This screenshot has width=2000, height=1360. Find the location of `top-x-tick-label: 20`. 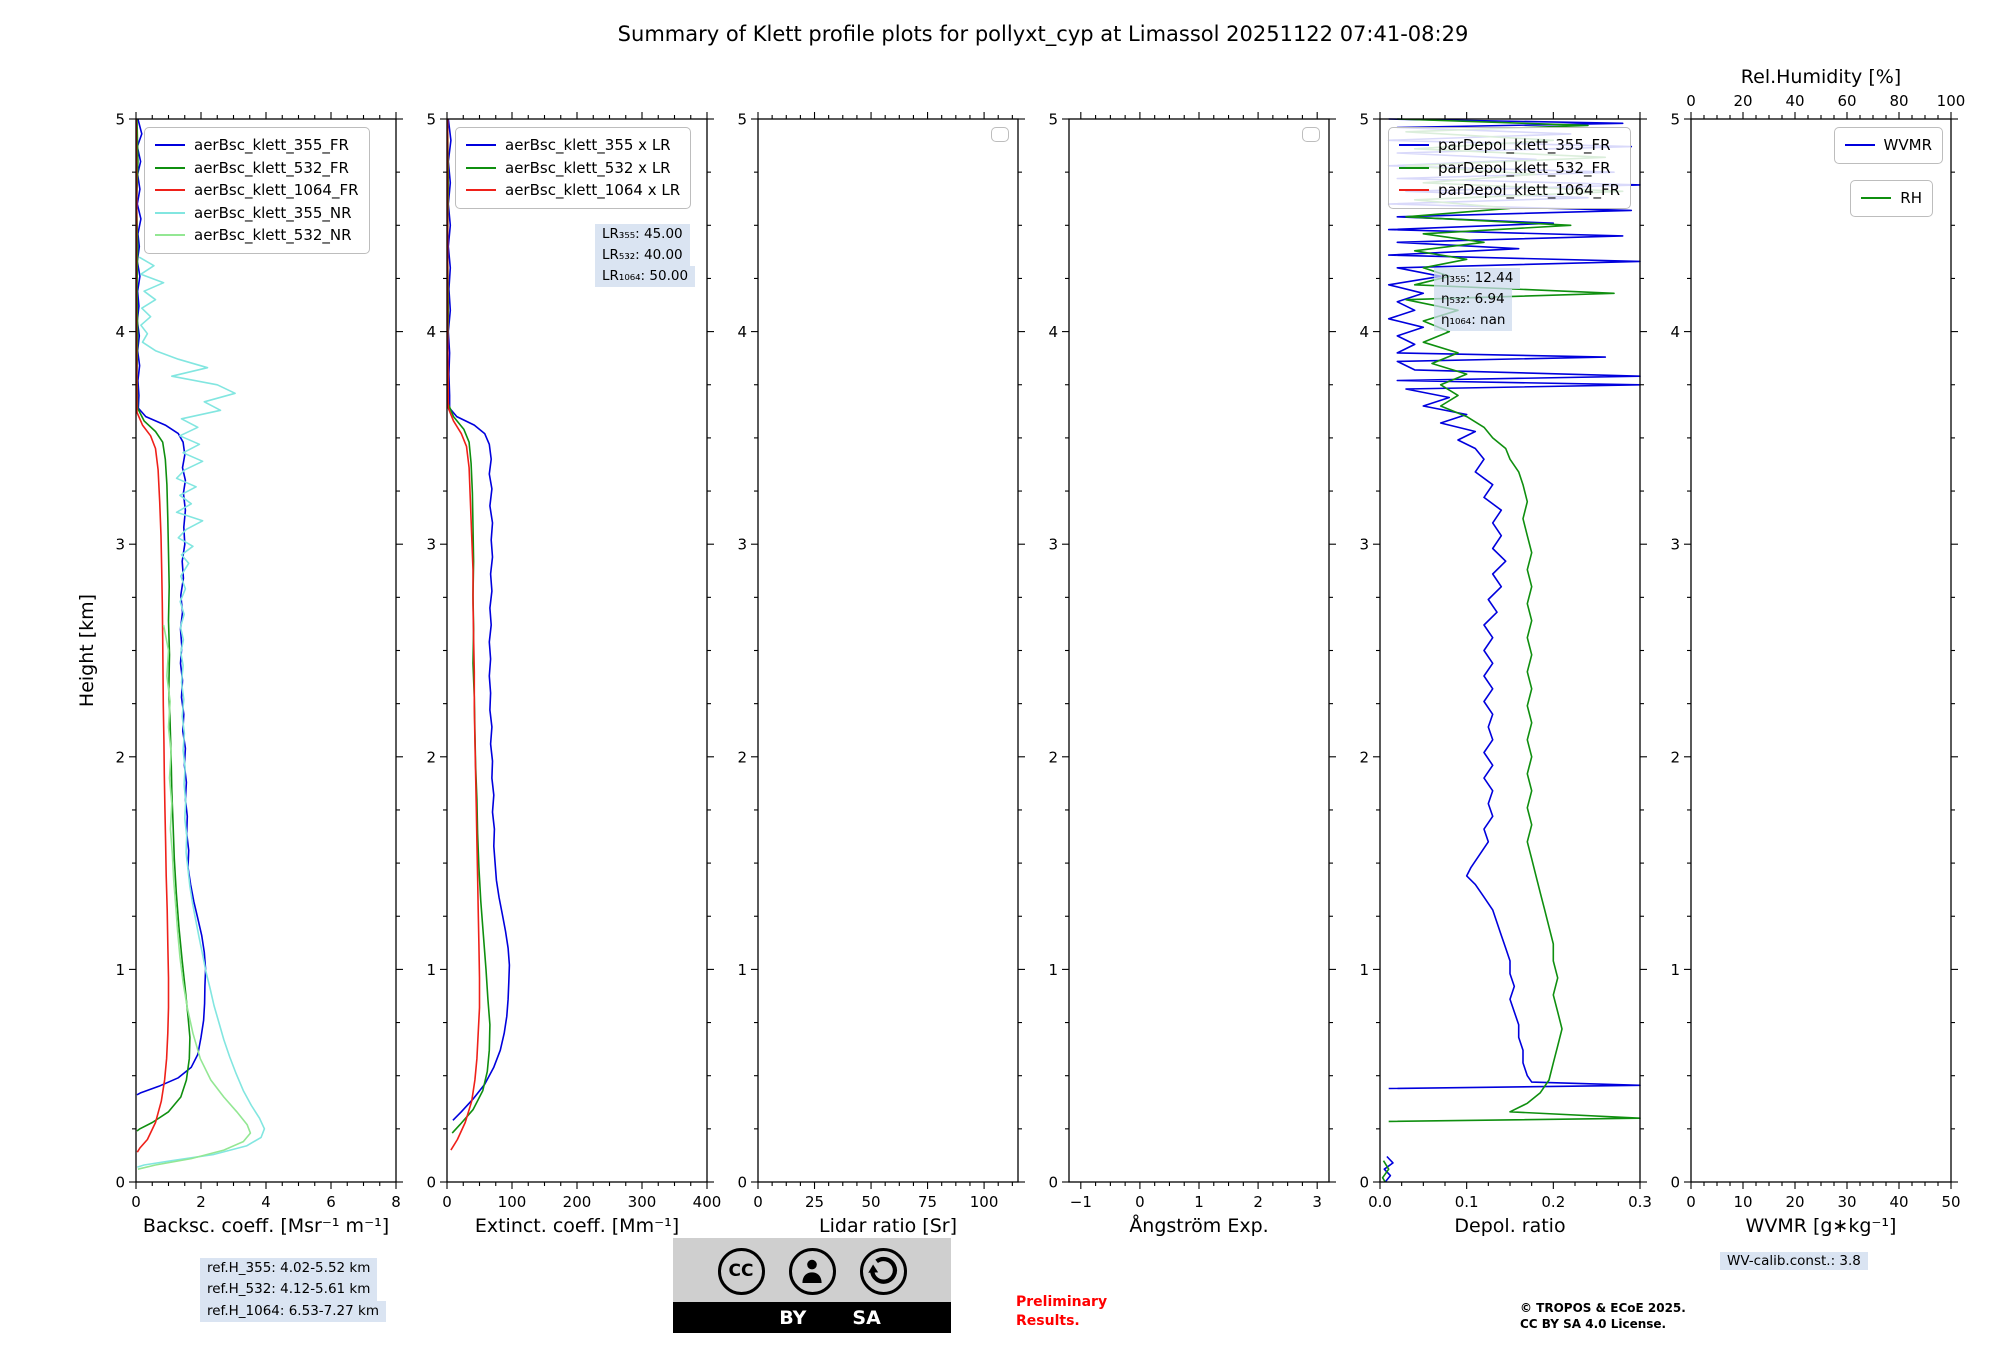

top-x-tick-label: 20 is located at coordinates (1742, 101).